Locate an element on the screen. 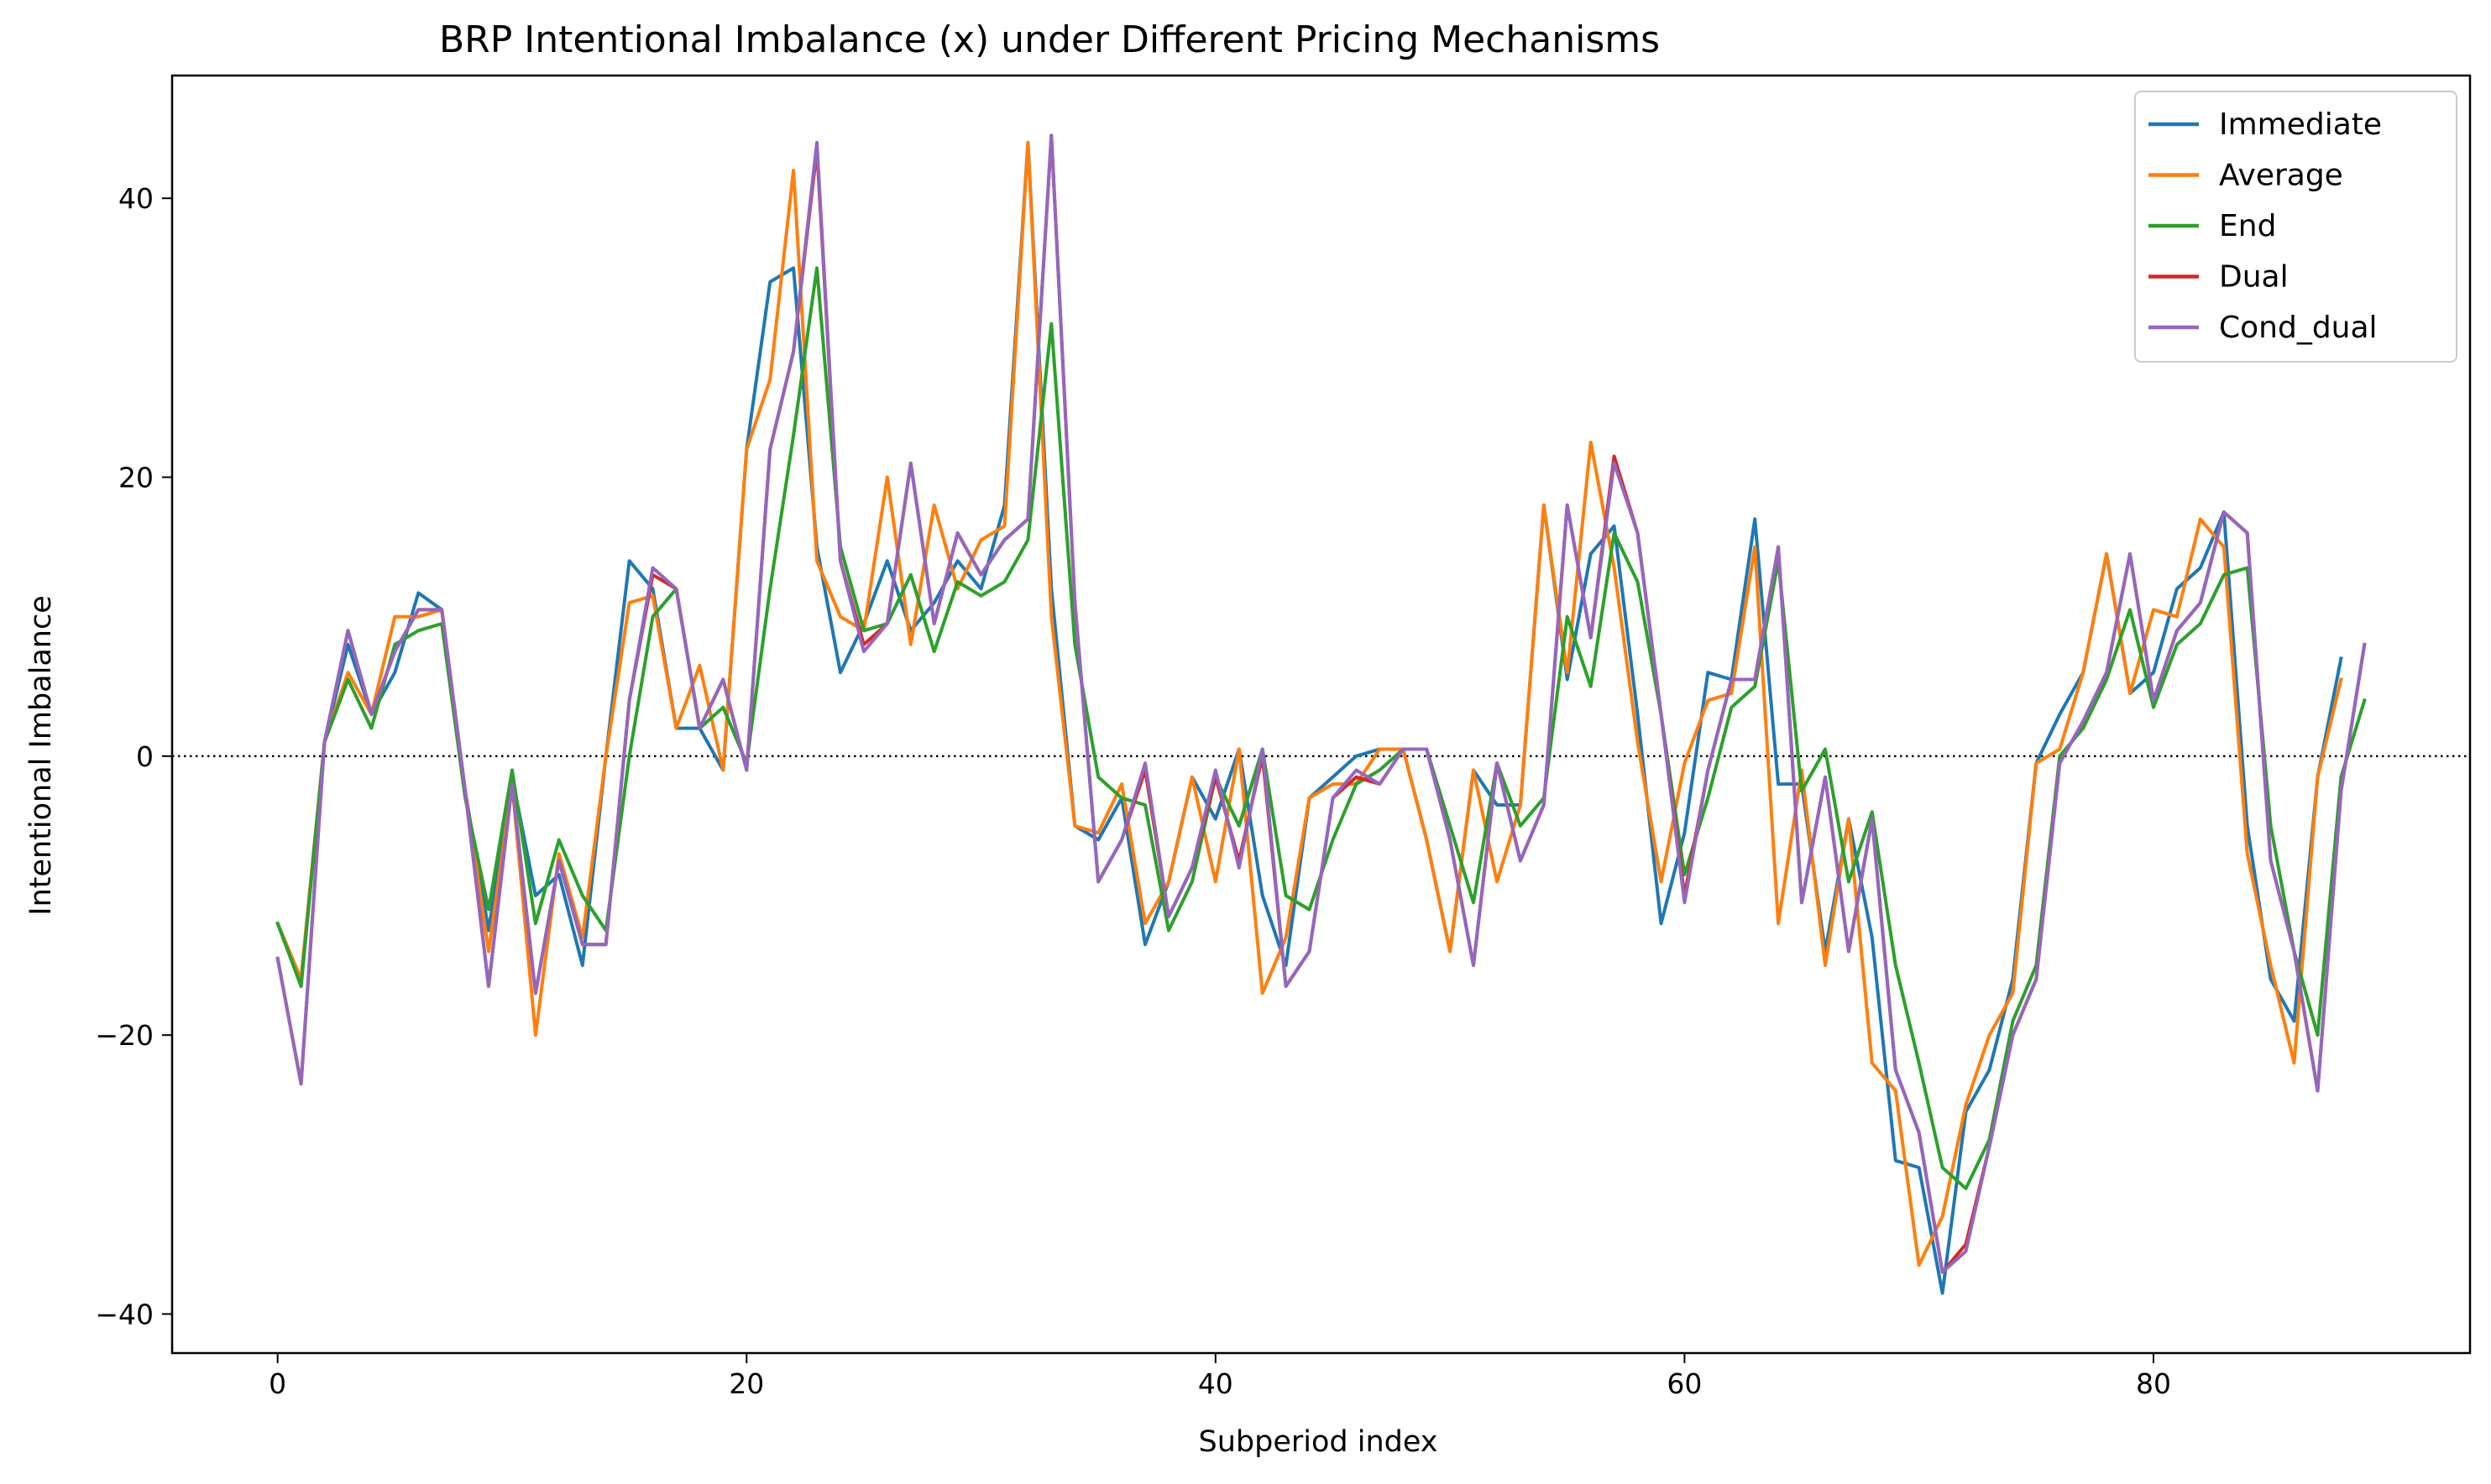  x-axis-label: Subperiod index is located at coordinates (1318, 1442).